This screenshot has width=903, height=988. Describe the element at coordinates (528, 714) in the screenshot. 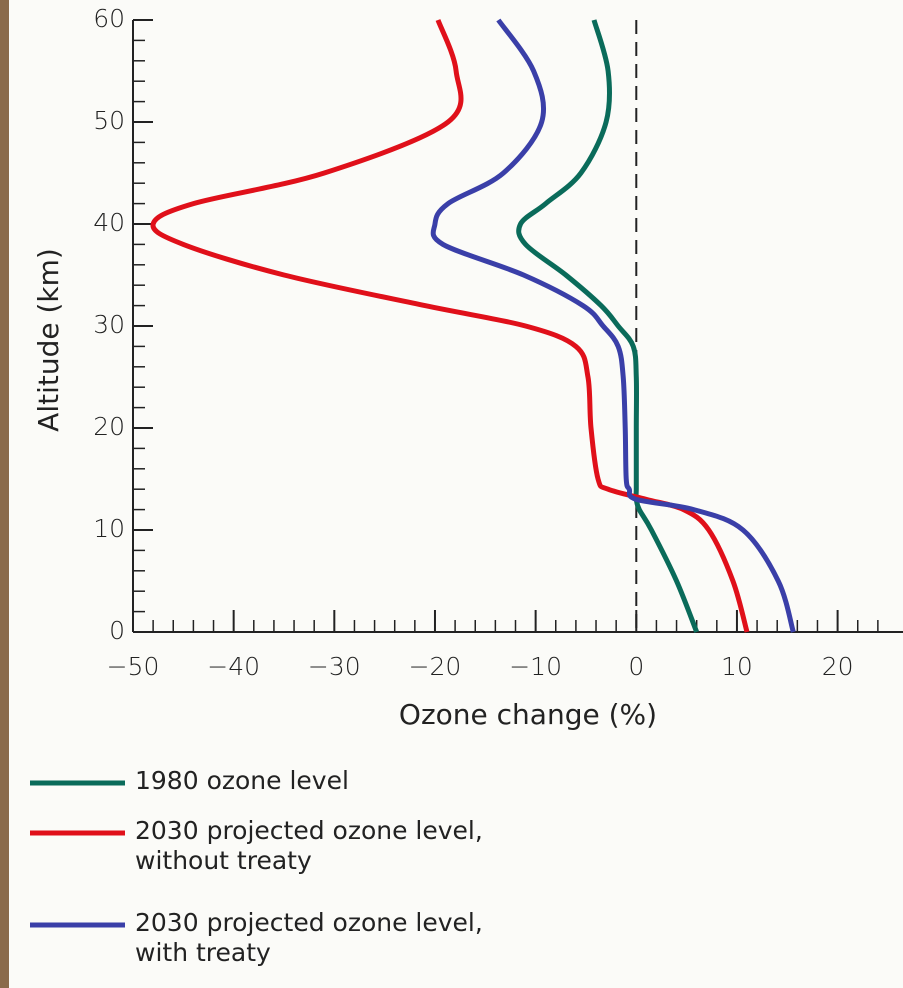

I see `x-axis-title: Ozone change (%)` at that location.